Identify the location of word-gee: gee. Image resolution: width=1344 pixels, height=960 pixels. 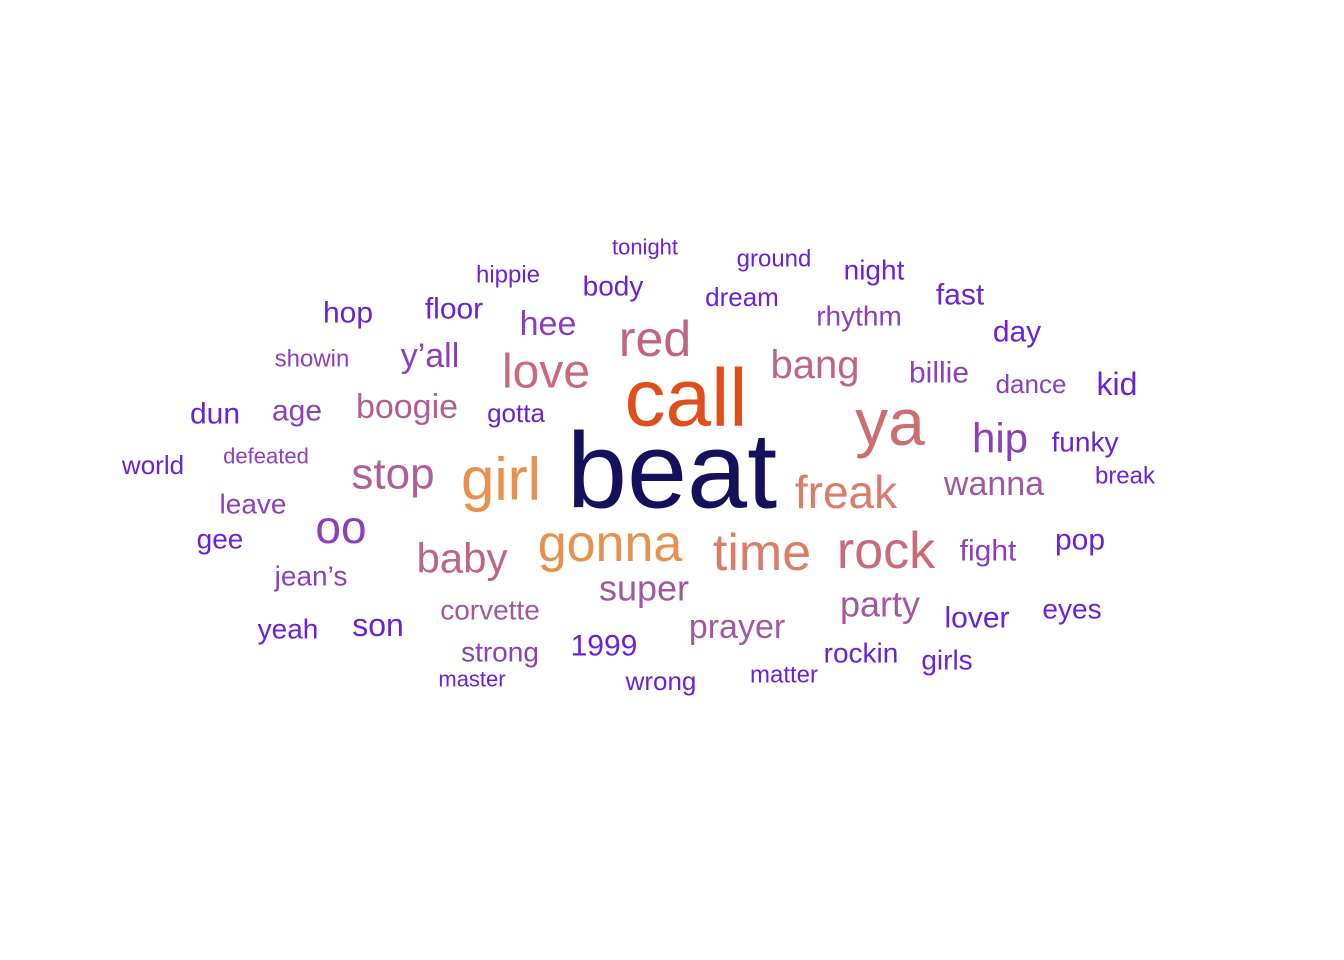
(220, 539).